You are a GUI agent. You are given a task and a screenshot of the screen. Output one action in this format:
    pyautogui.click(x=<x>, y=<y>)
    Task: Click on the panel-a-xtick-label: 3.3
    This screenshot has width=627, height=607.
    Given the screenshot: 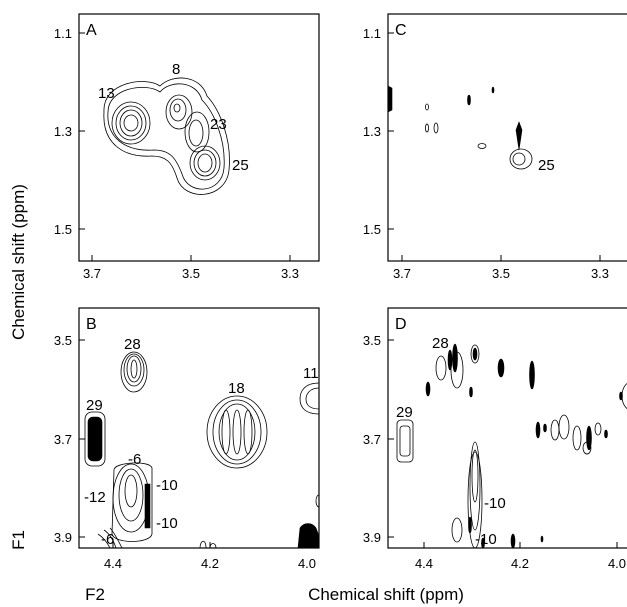 What is the action you would take?
    pyautogui.click(x=290, y=273)
    